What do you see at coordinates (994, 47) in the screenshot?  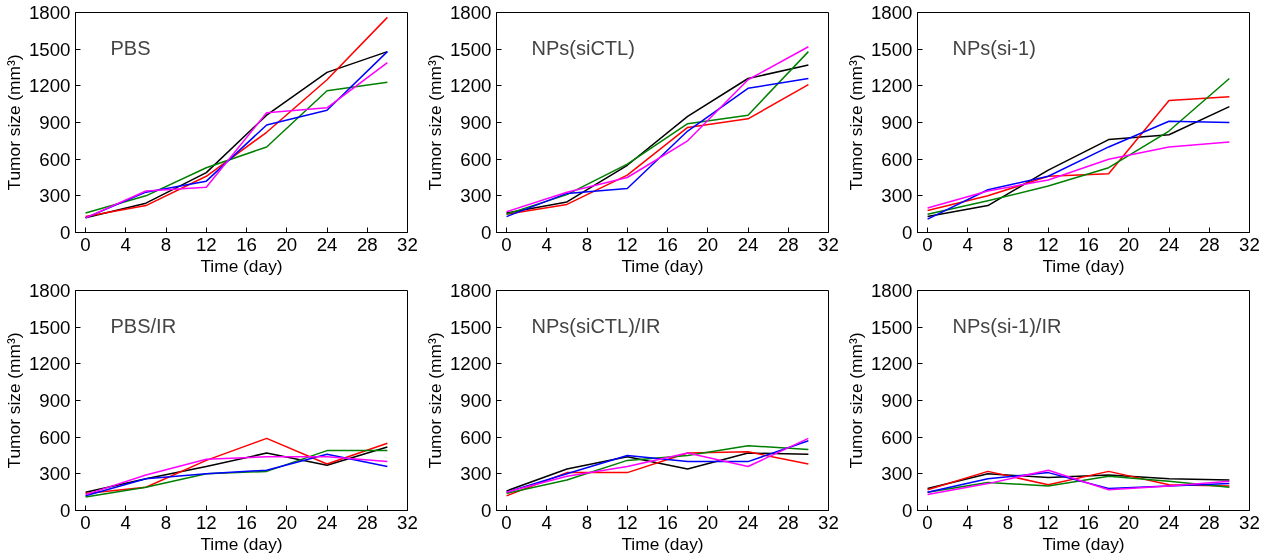 I see `text: NPs(si-1)` at bounding box center [994, 47].